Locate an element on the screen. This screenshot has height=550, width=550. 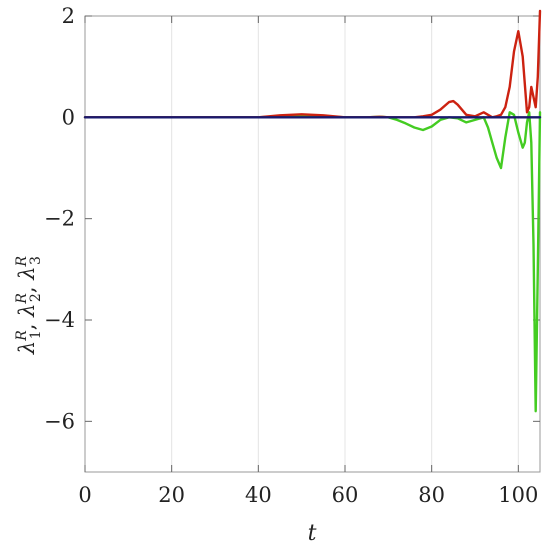
y-tick-label: −2 is located at coordinates (59, 219).